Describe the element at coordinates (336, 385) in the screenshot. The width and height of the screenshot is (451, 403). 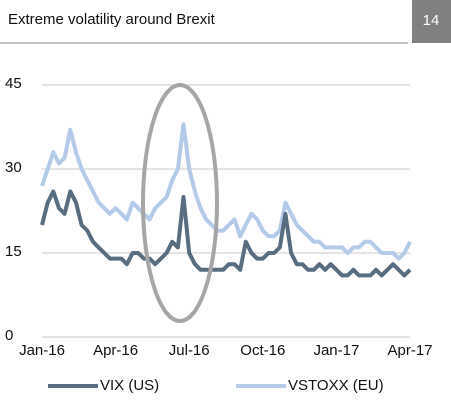
I see `legend-label: VSTOXX (EU)` at that location.